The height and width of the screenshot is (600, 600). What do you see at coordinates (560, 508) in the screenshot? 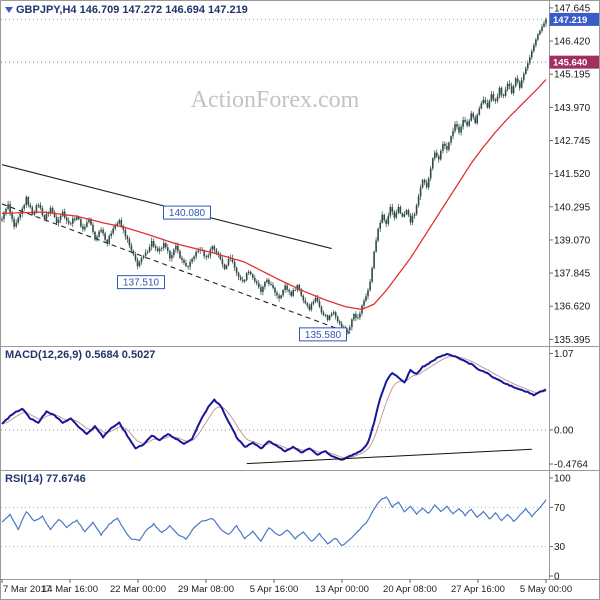
I see `rsi-axis-label: 70` at bounding box center [560, 508].